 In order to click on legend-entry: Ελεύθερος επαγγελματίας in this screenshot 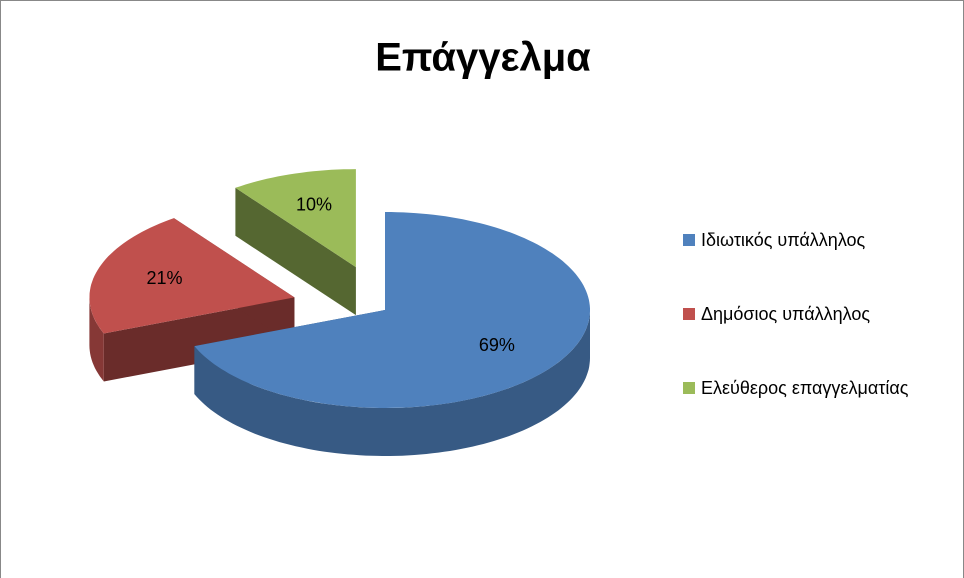, I will do `click(808, 388)`.